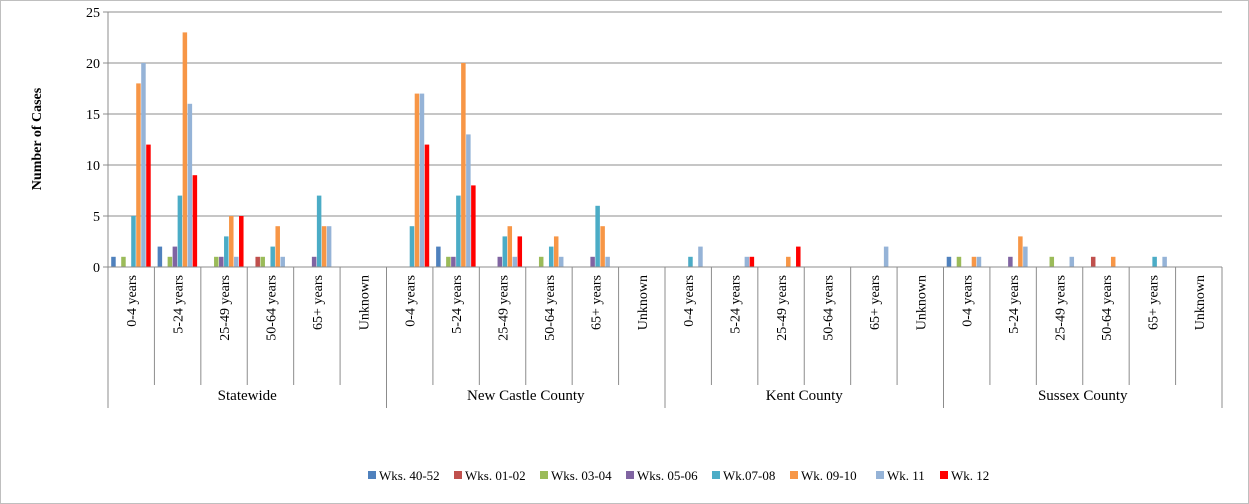 Image resolution: width=1249 pixels, height=504 pixels. I want to click on legend-label: Wks. 40-52, so click(409, 475).